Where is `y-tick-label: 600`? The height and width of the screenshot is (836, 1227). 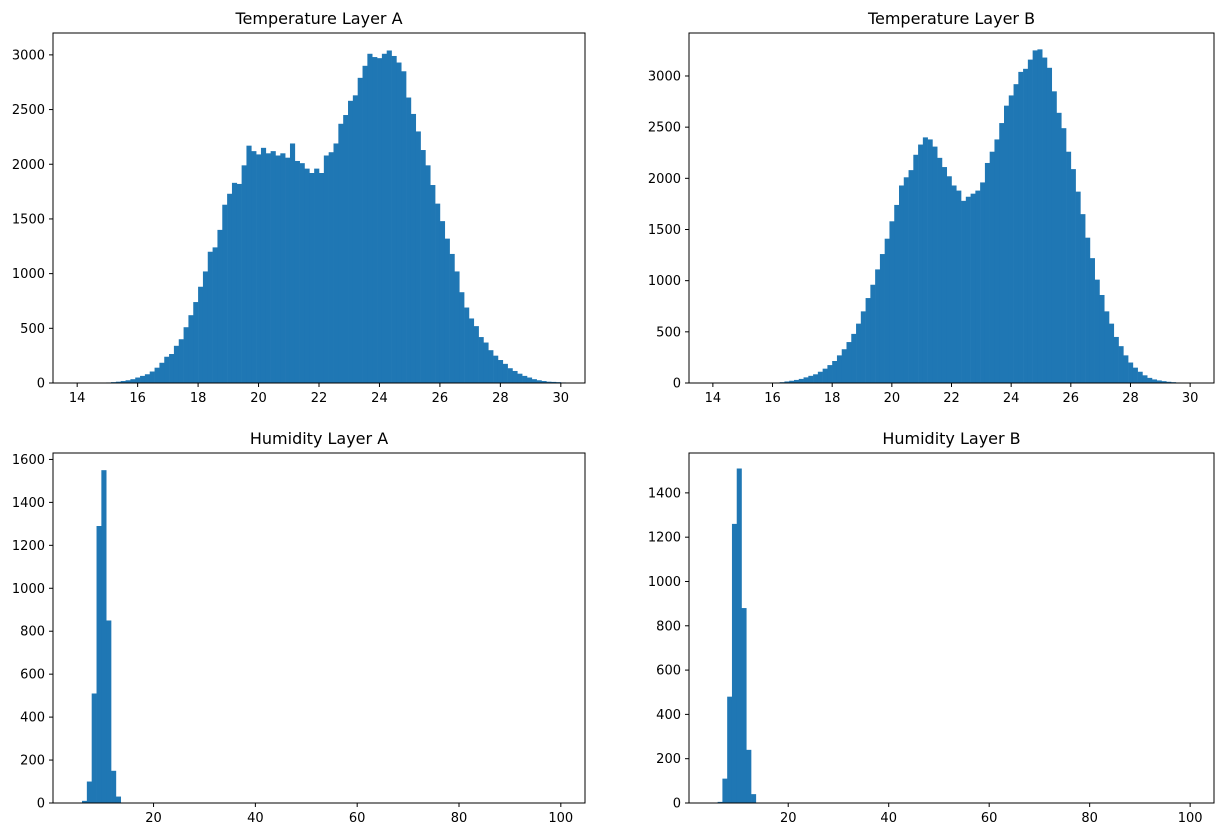 y-tick-label: 600 is located at coordinates (32, 675).